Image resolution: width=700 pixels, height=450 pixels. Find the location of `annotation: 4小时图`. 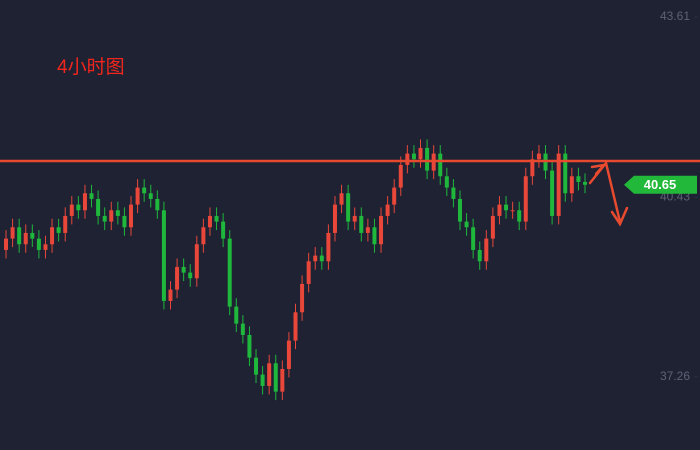

annotation: 4小时图 is located at coordinates (91, 67).